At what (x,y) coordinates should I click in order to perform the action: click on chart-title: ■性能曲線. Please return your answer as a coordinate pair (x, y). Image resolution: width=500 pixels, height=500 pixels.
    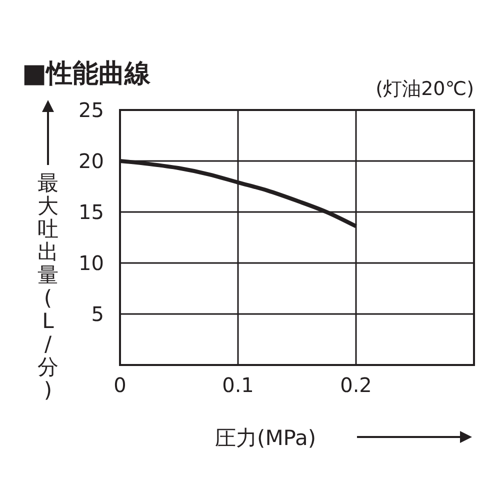
    Looking at the image, I should click on (87, 74).